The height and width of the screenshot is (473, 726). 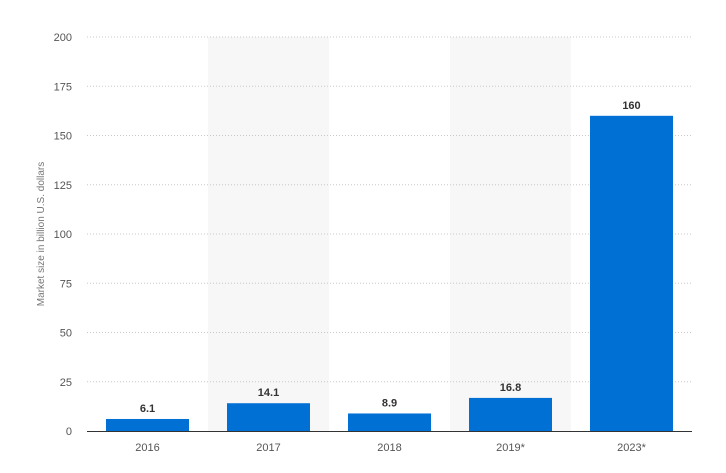 I want to click on y-tick-label: 50, so click(x=66, y=334).